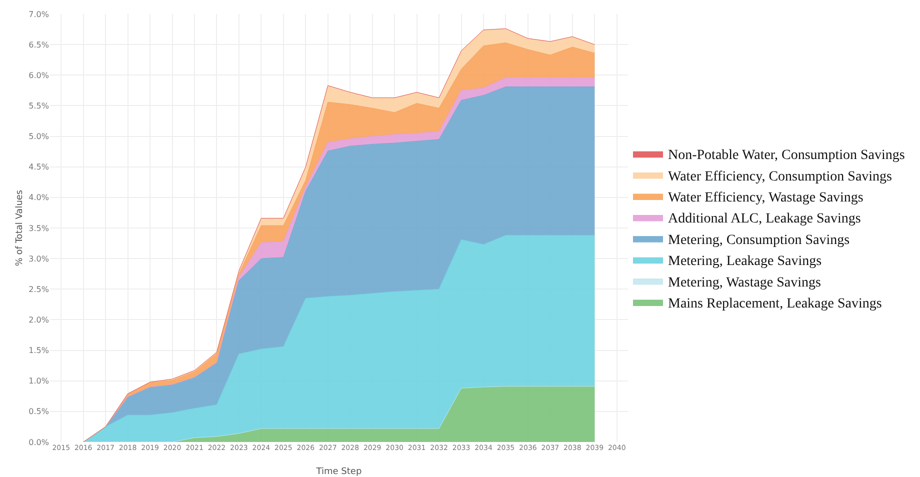 The image size is (920, 477). I want to click on legend-label: Additional ALC, Leakage Savings, so click(764, 219).